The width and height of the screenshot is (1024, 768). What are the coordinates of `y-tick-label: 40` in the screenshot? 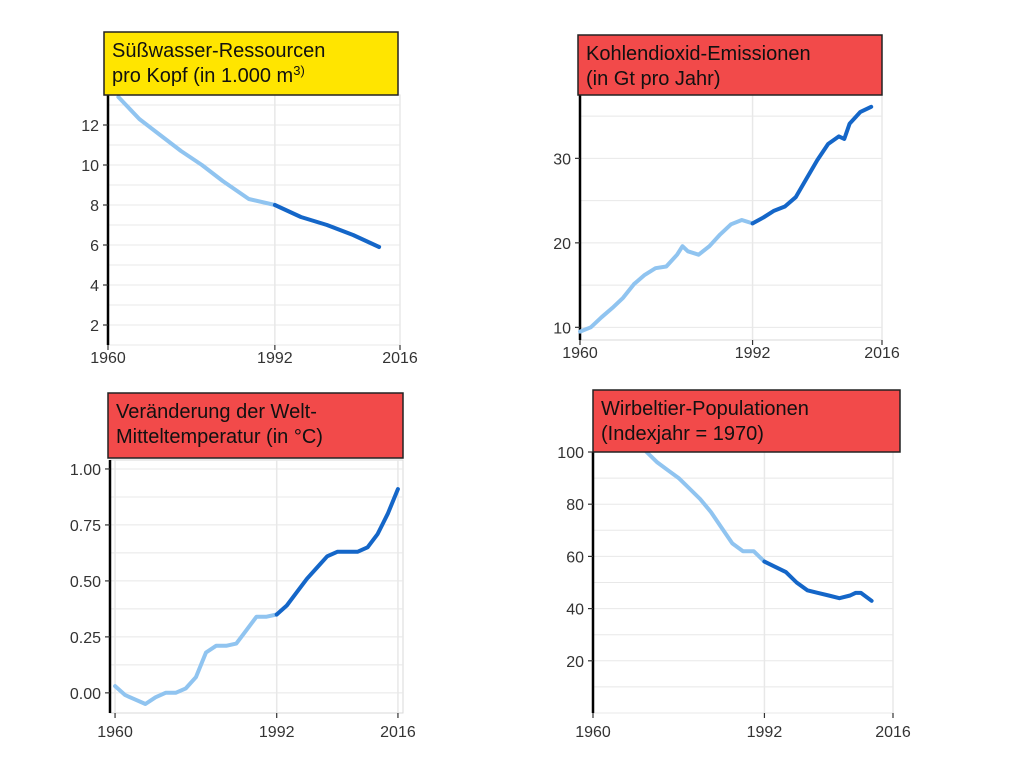 It's located at (575, 610).